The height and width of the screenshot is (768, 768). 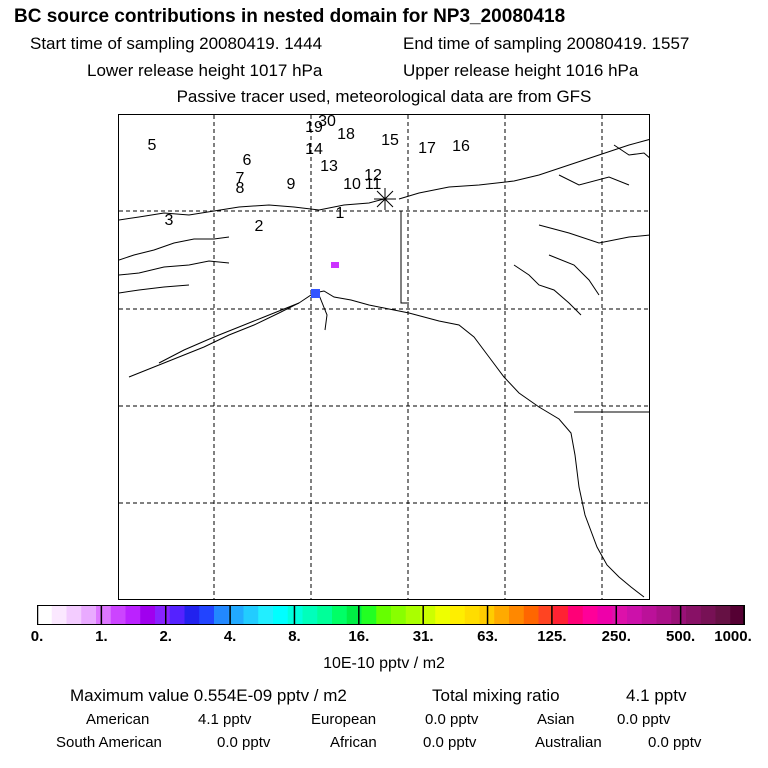 I want to click on region-name: European, so click(x=344, y=719).